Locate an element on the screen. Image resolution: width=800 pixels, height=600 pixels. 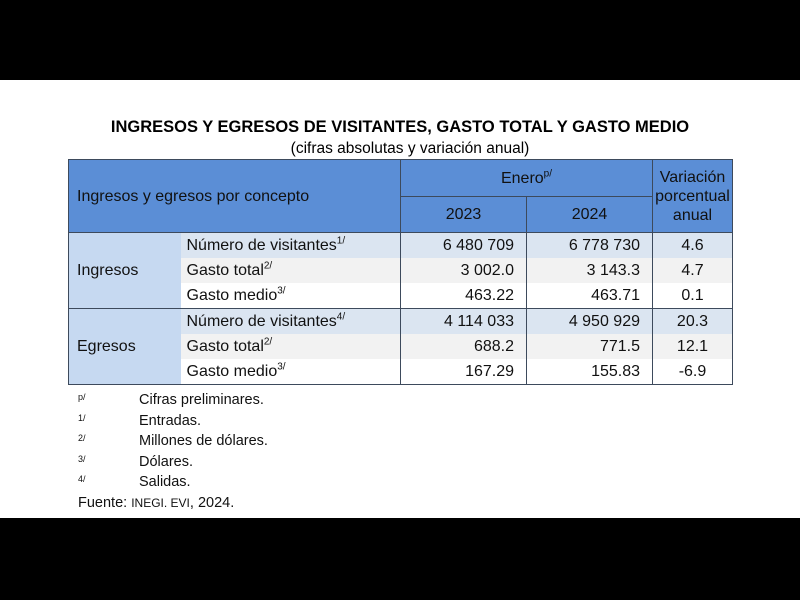
variation-value: 0.1 is located at coordinates (692, 296).